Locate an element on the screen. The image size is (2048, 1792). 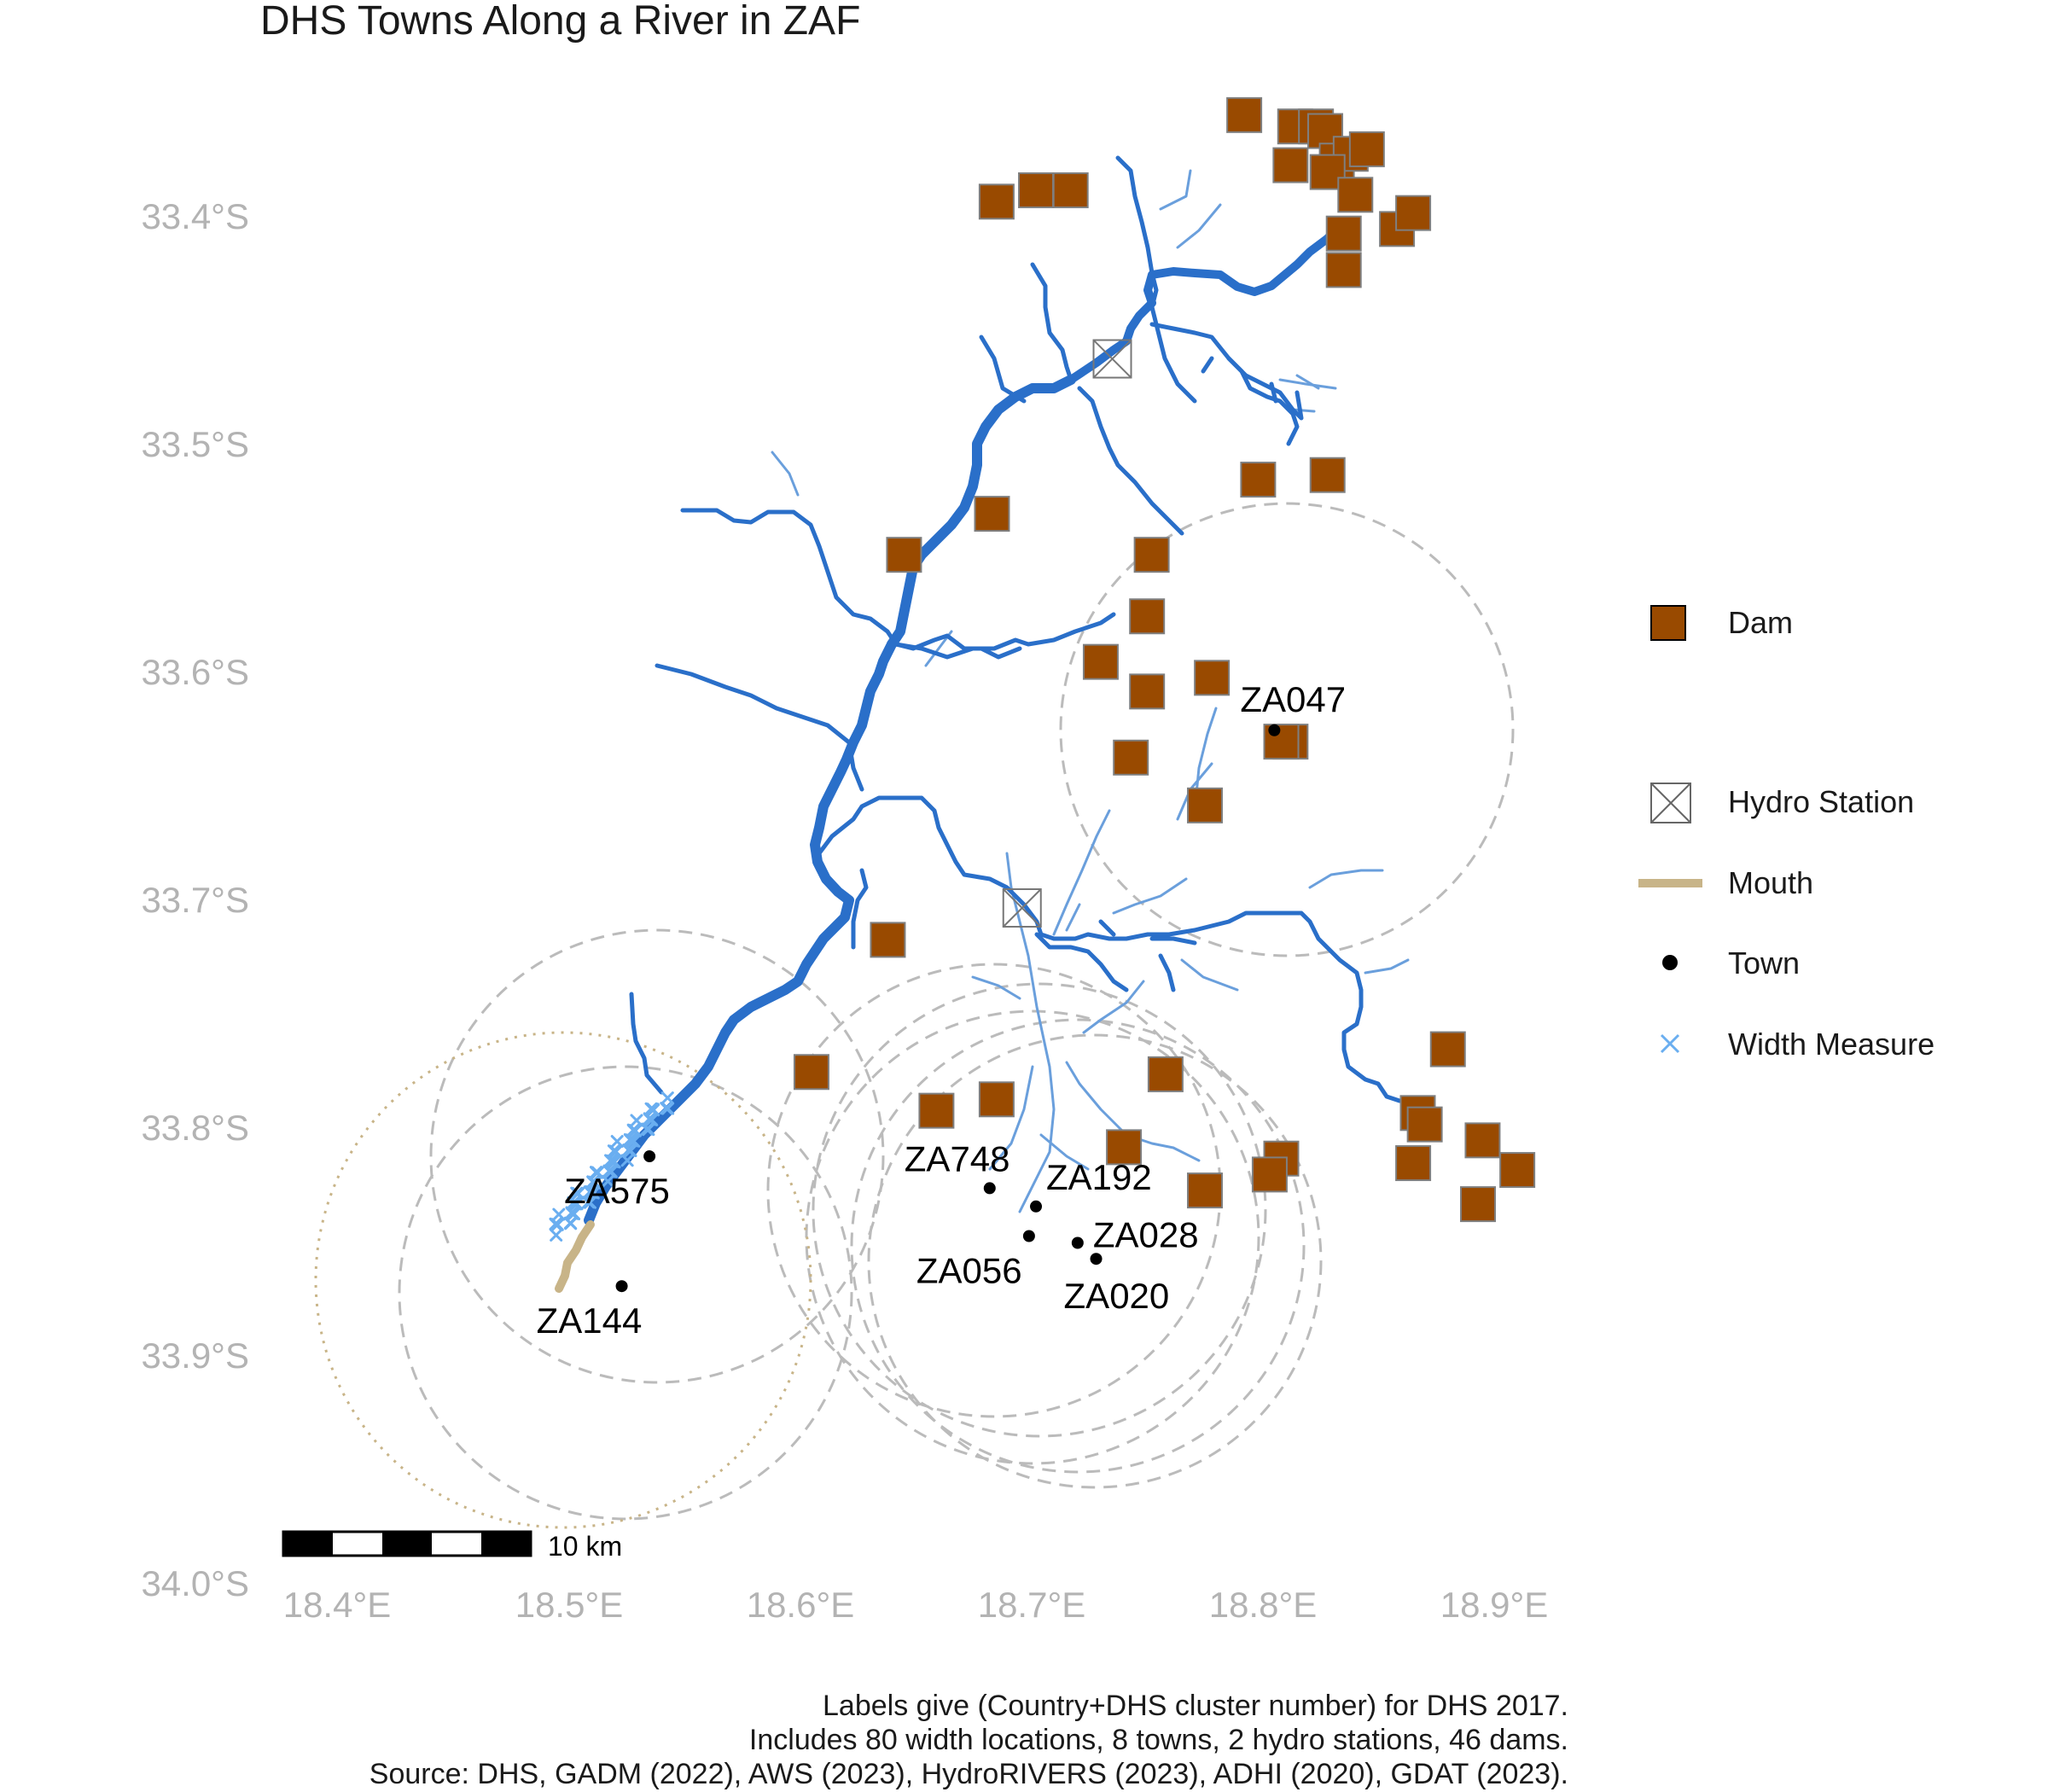
x-tick-label: 18.5°E is located at coordinates (569, 1605).